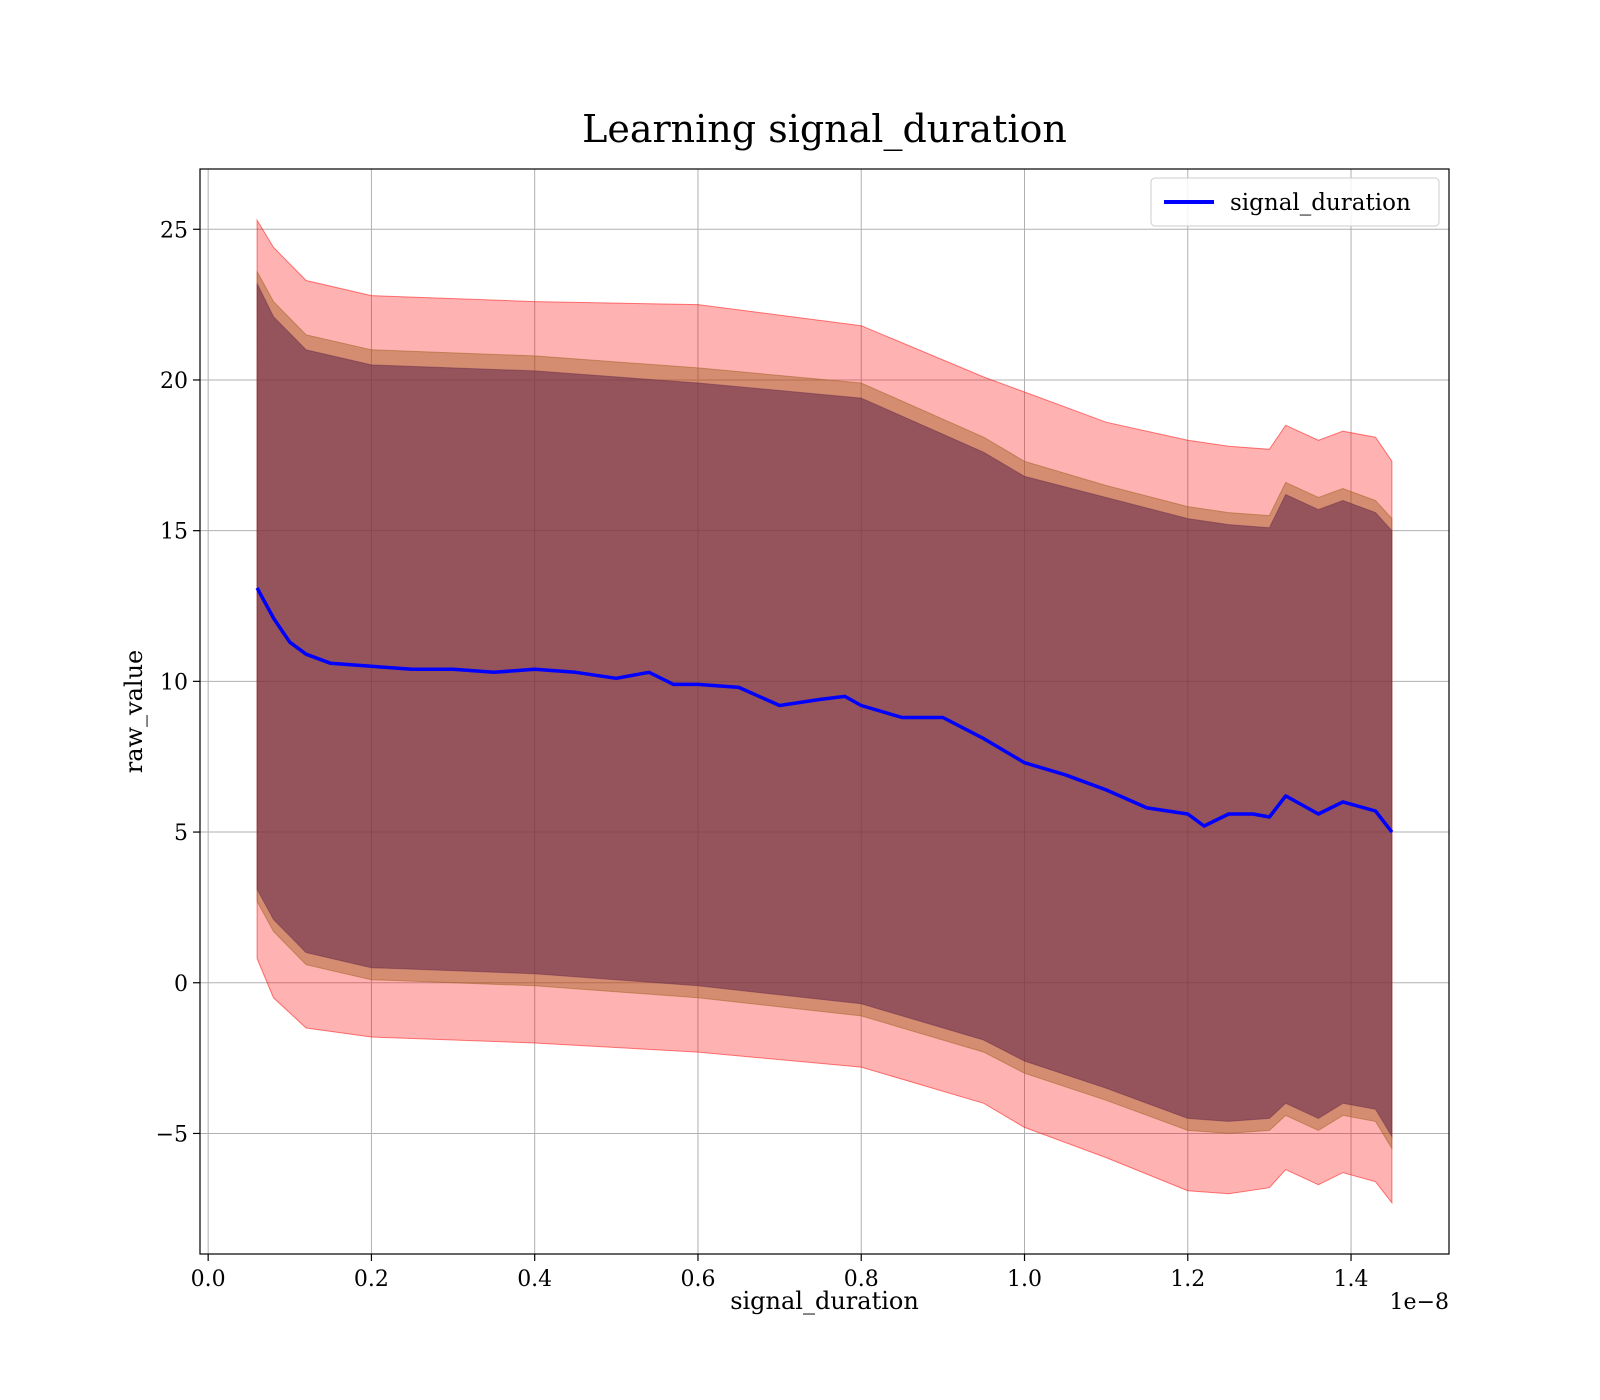 This screenshot has width=1600, height=1400. Describe the element at coordinates (172, 1134) in the screenshot. I see `y-tick-label: −5` at that location.